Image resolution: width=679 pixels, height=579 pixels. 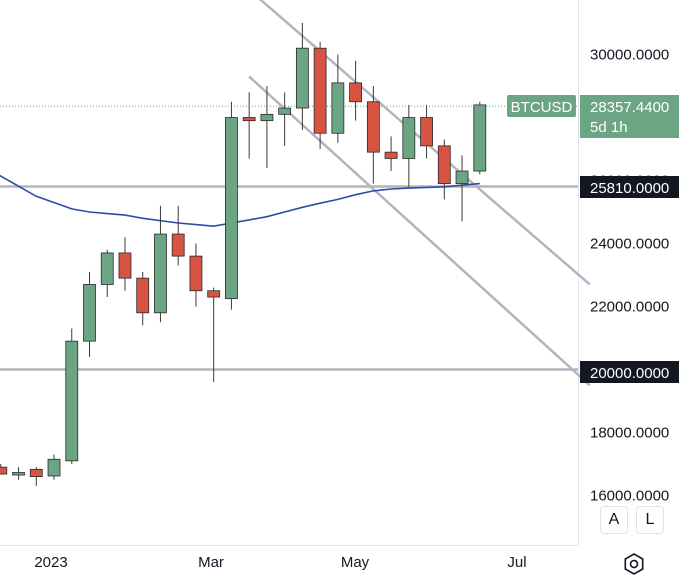 What do you see at coordinates (629, 107) in the screenshot?
I see `last-price-label: 28357.4400` at bounding box center [629, 107].